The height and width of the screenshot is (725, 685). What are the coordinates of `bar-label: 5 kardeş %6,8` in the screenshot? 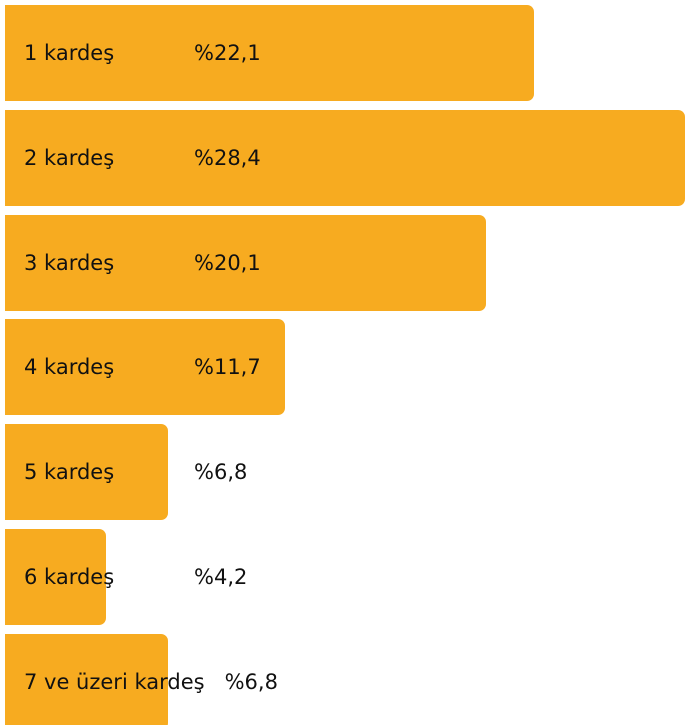 It's located at (135, 472).